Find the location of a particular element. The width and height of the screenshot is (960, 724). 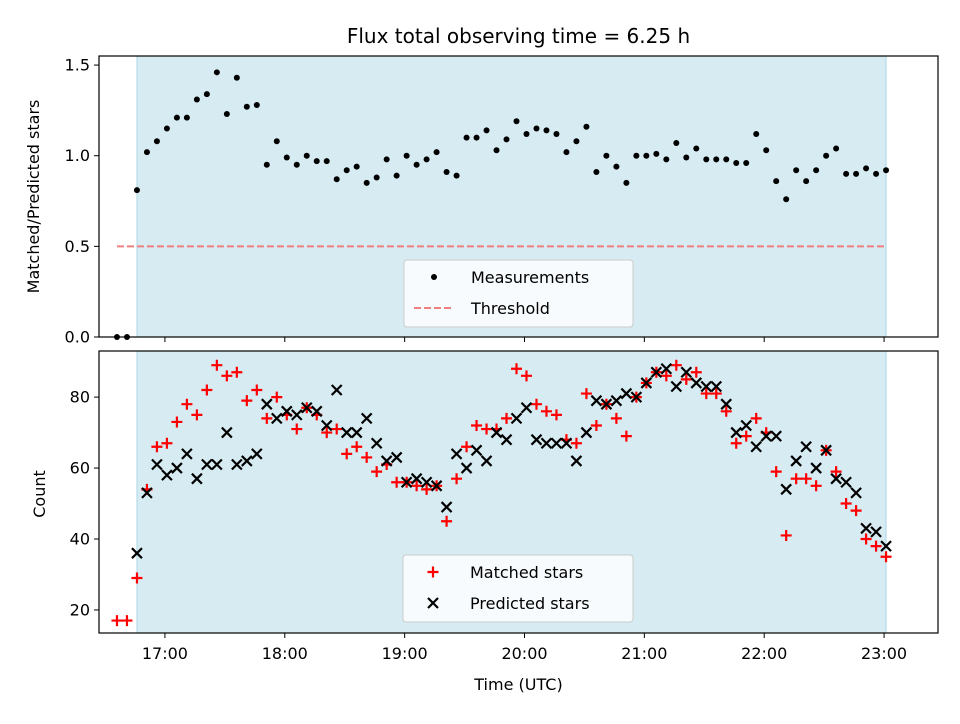

x-tick-label: 22:00 is located at coordinates (764, 653).